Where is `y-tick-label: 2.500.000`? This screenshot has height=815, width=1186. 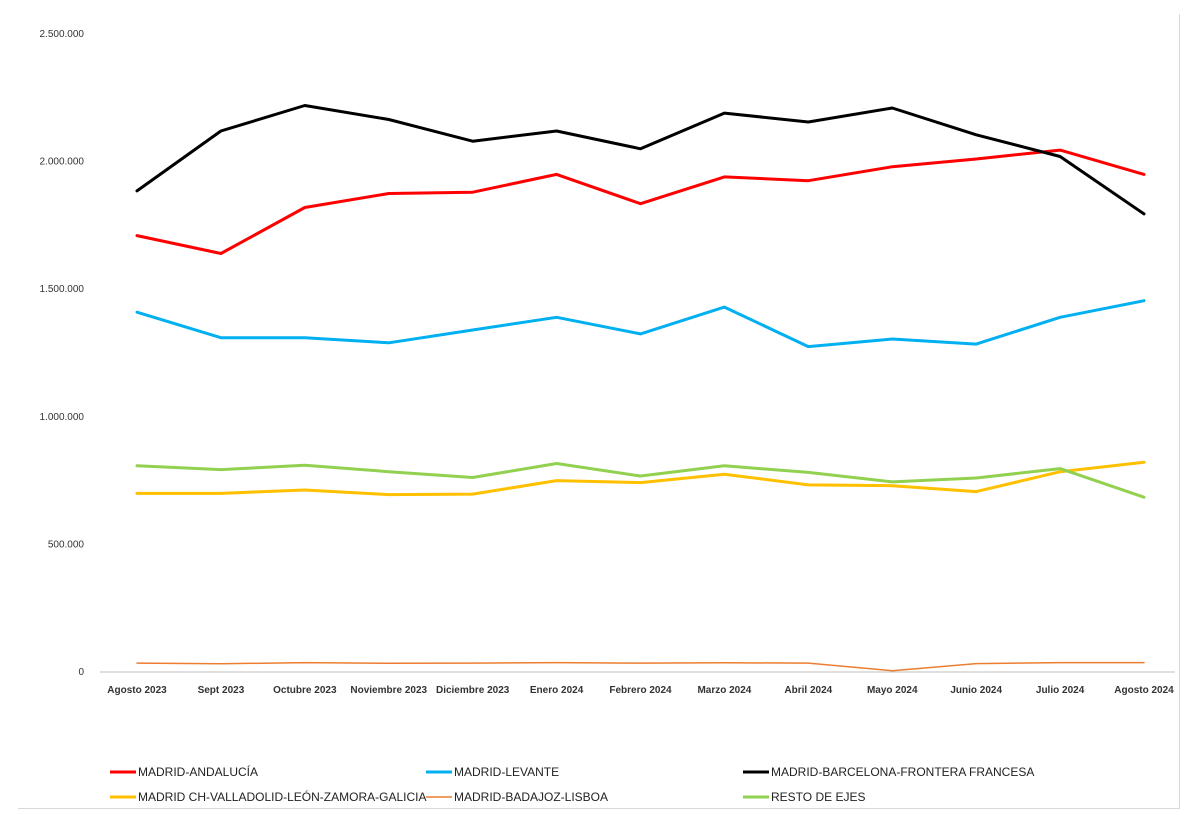 y-tick-label: 2.500.000 is located at coordinates (62, 34).